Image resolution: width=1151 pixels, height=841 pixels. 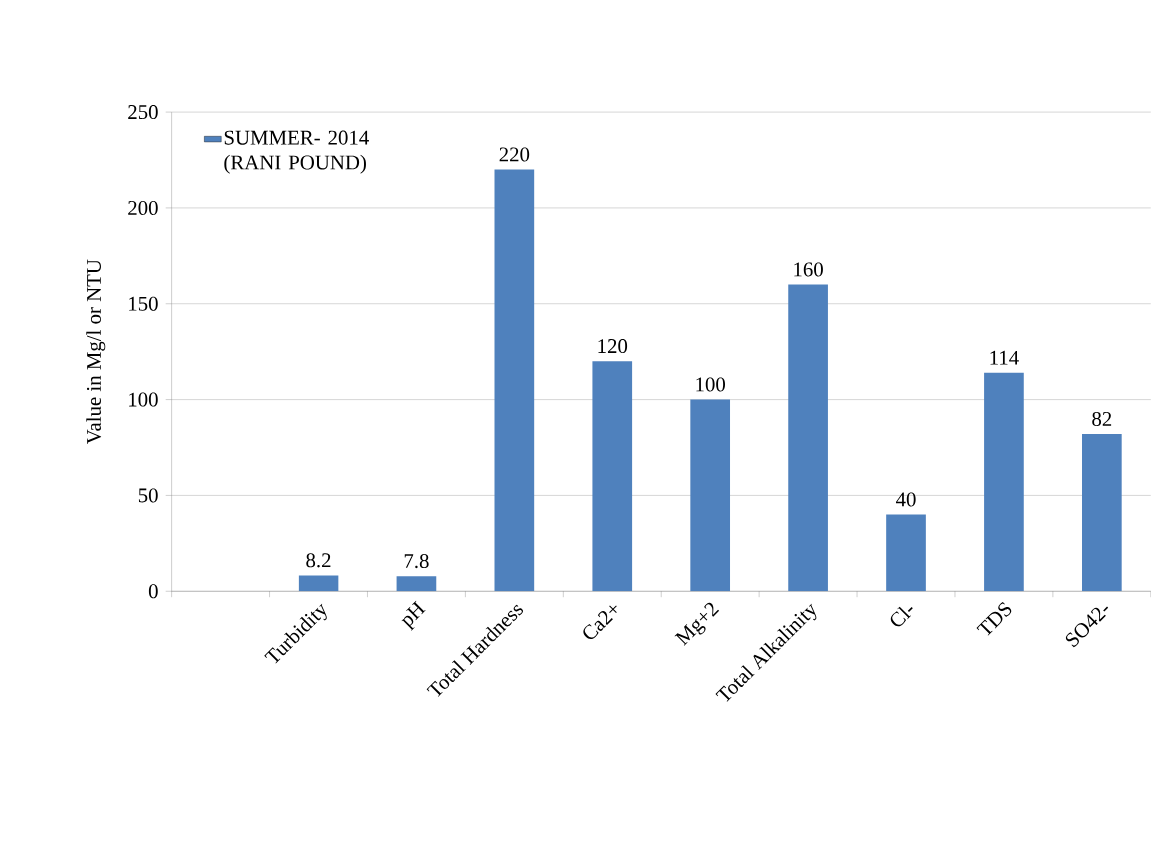 I want to click on data-label: 40, so click(x=906, y=499).